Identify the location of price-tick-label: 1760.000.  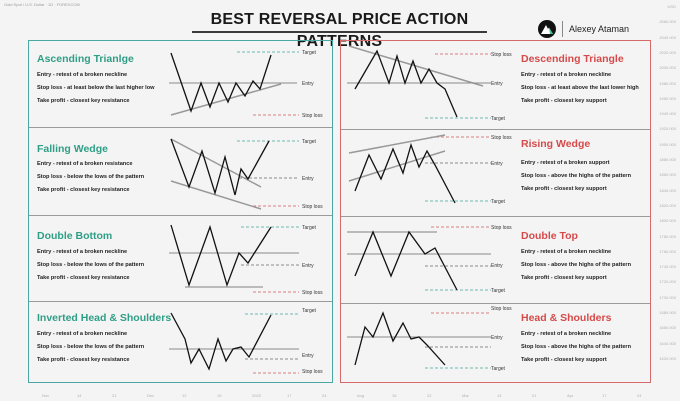
(667, 251).